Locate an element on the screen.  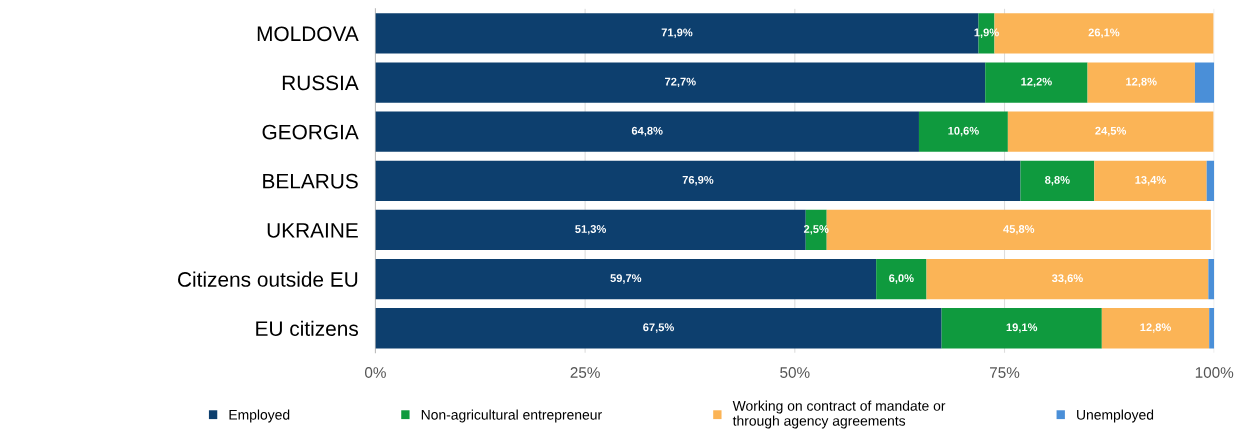
x-tick-label: 100% is located at coordinates (1214, 372).